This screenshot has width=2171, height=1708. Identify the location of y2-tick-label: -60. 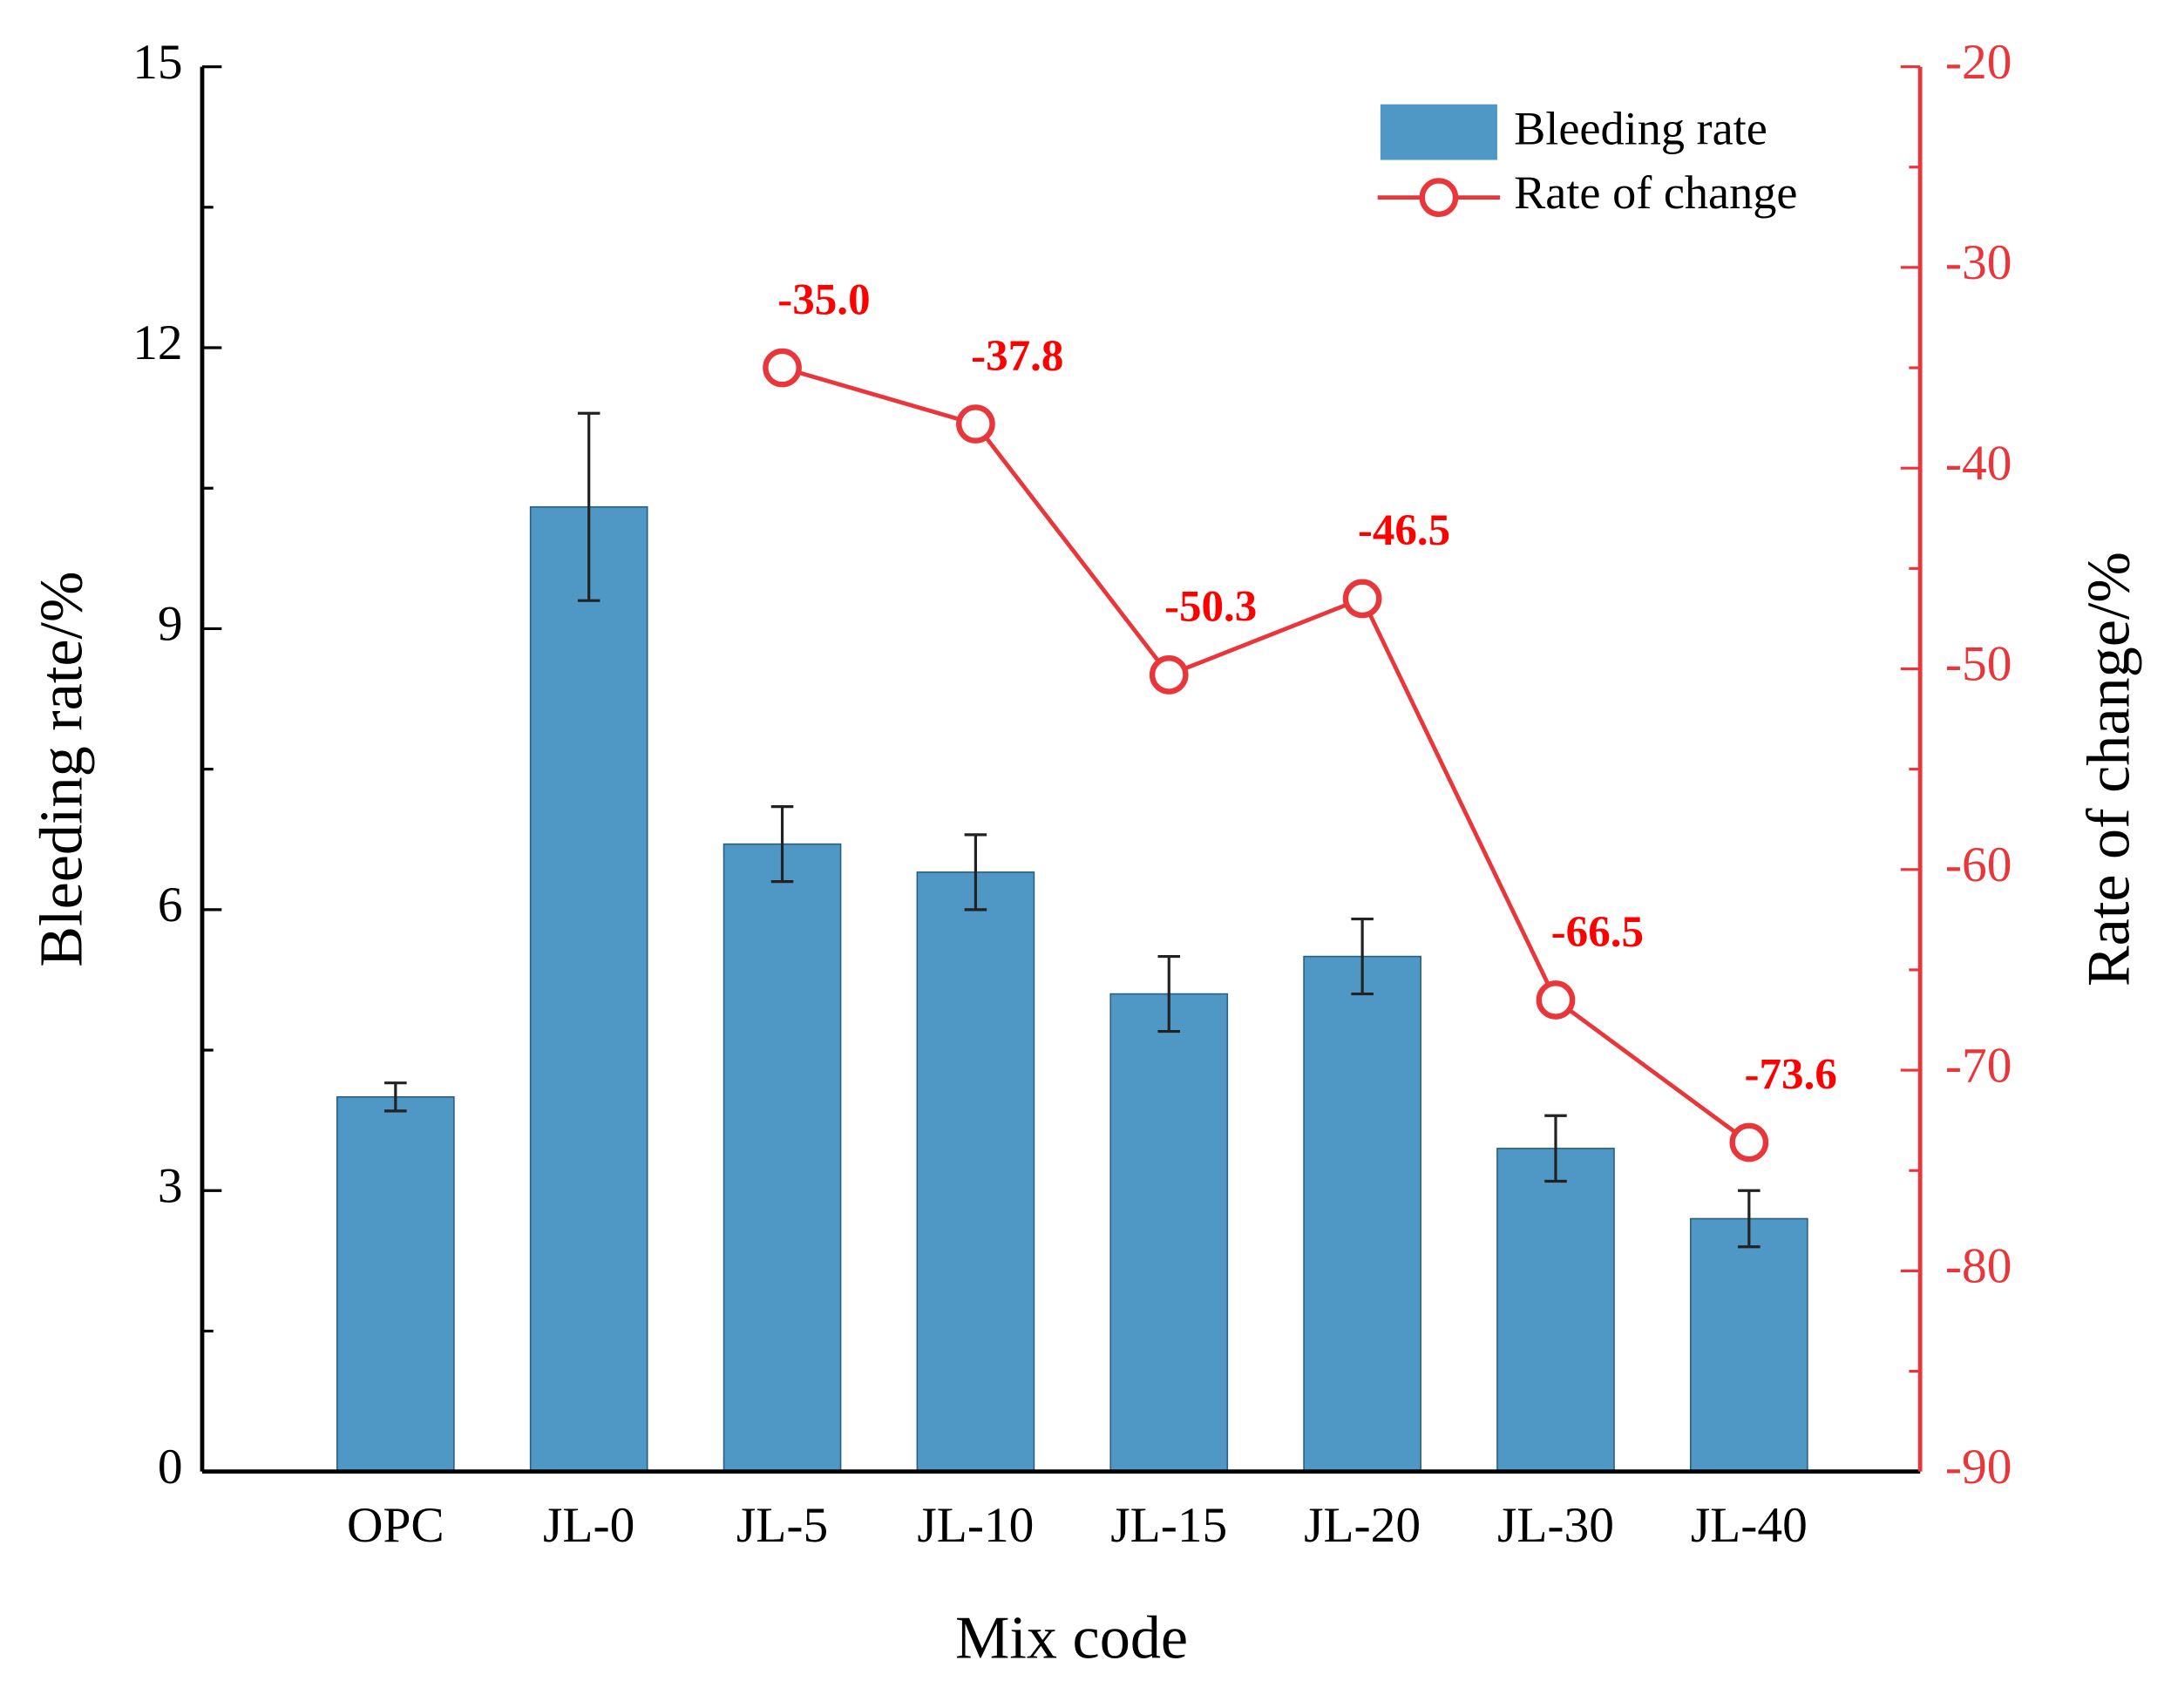
(1979, 864).